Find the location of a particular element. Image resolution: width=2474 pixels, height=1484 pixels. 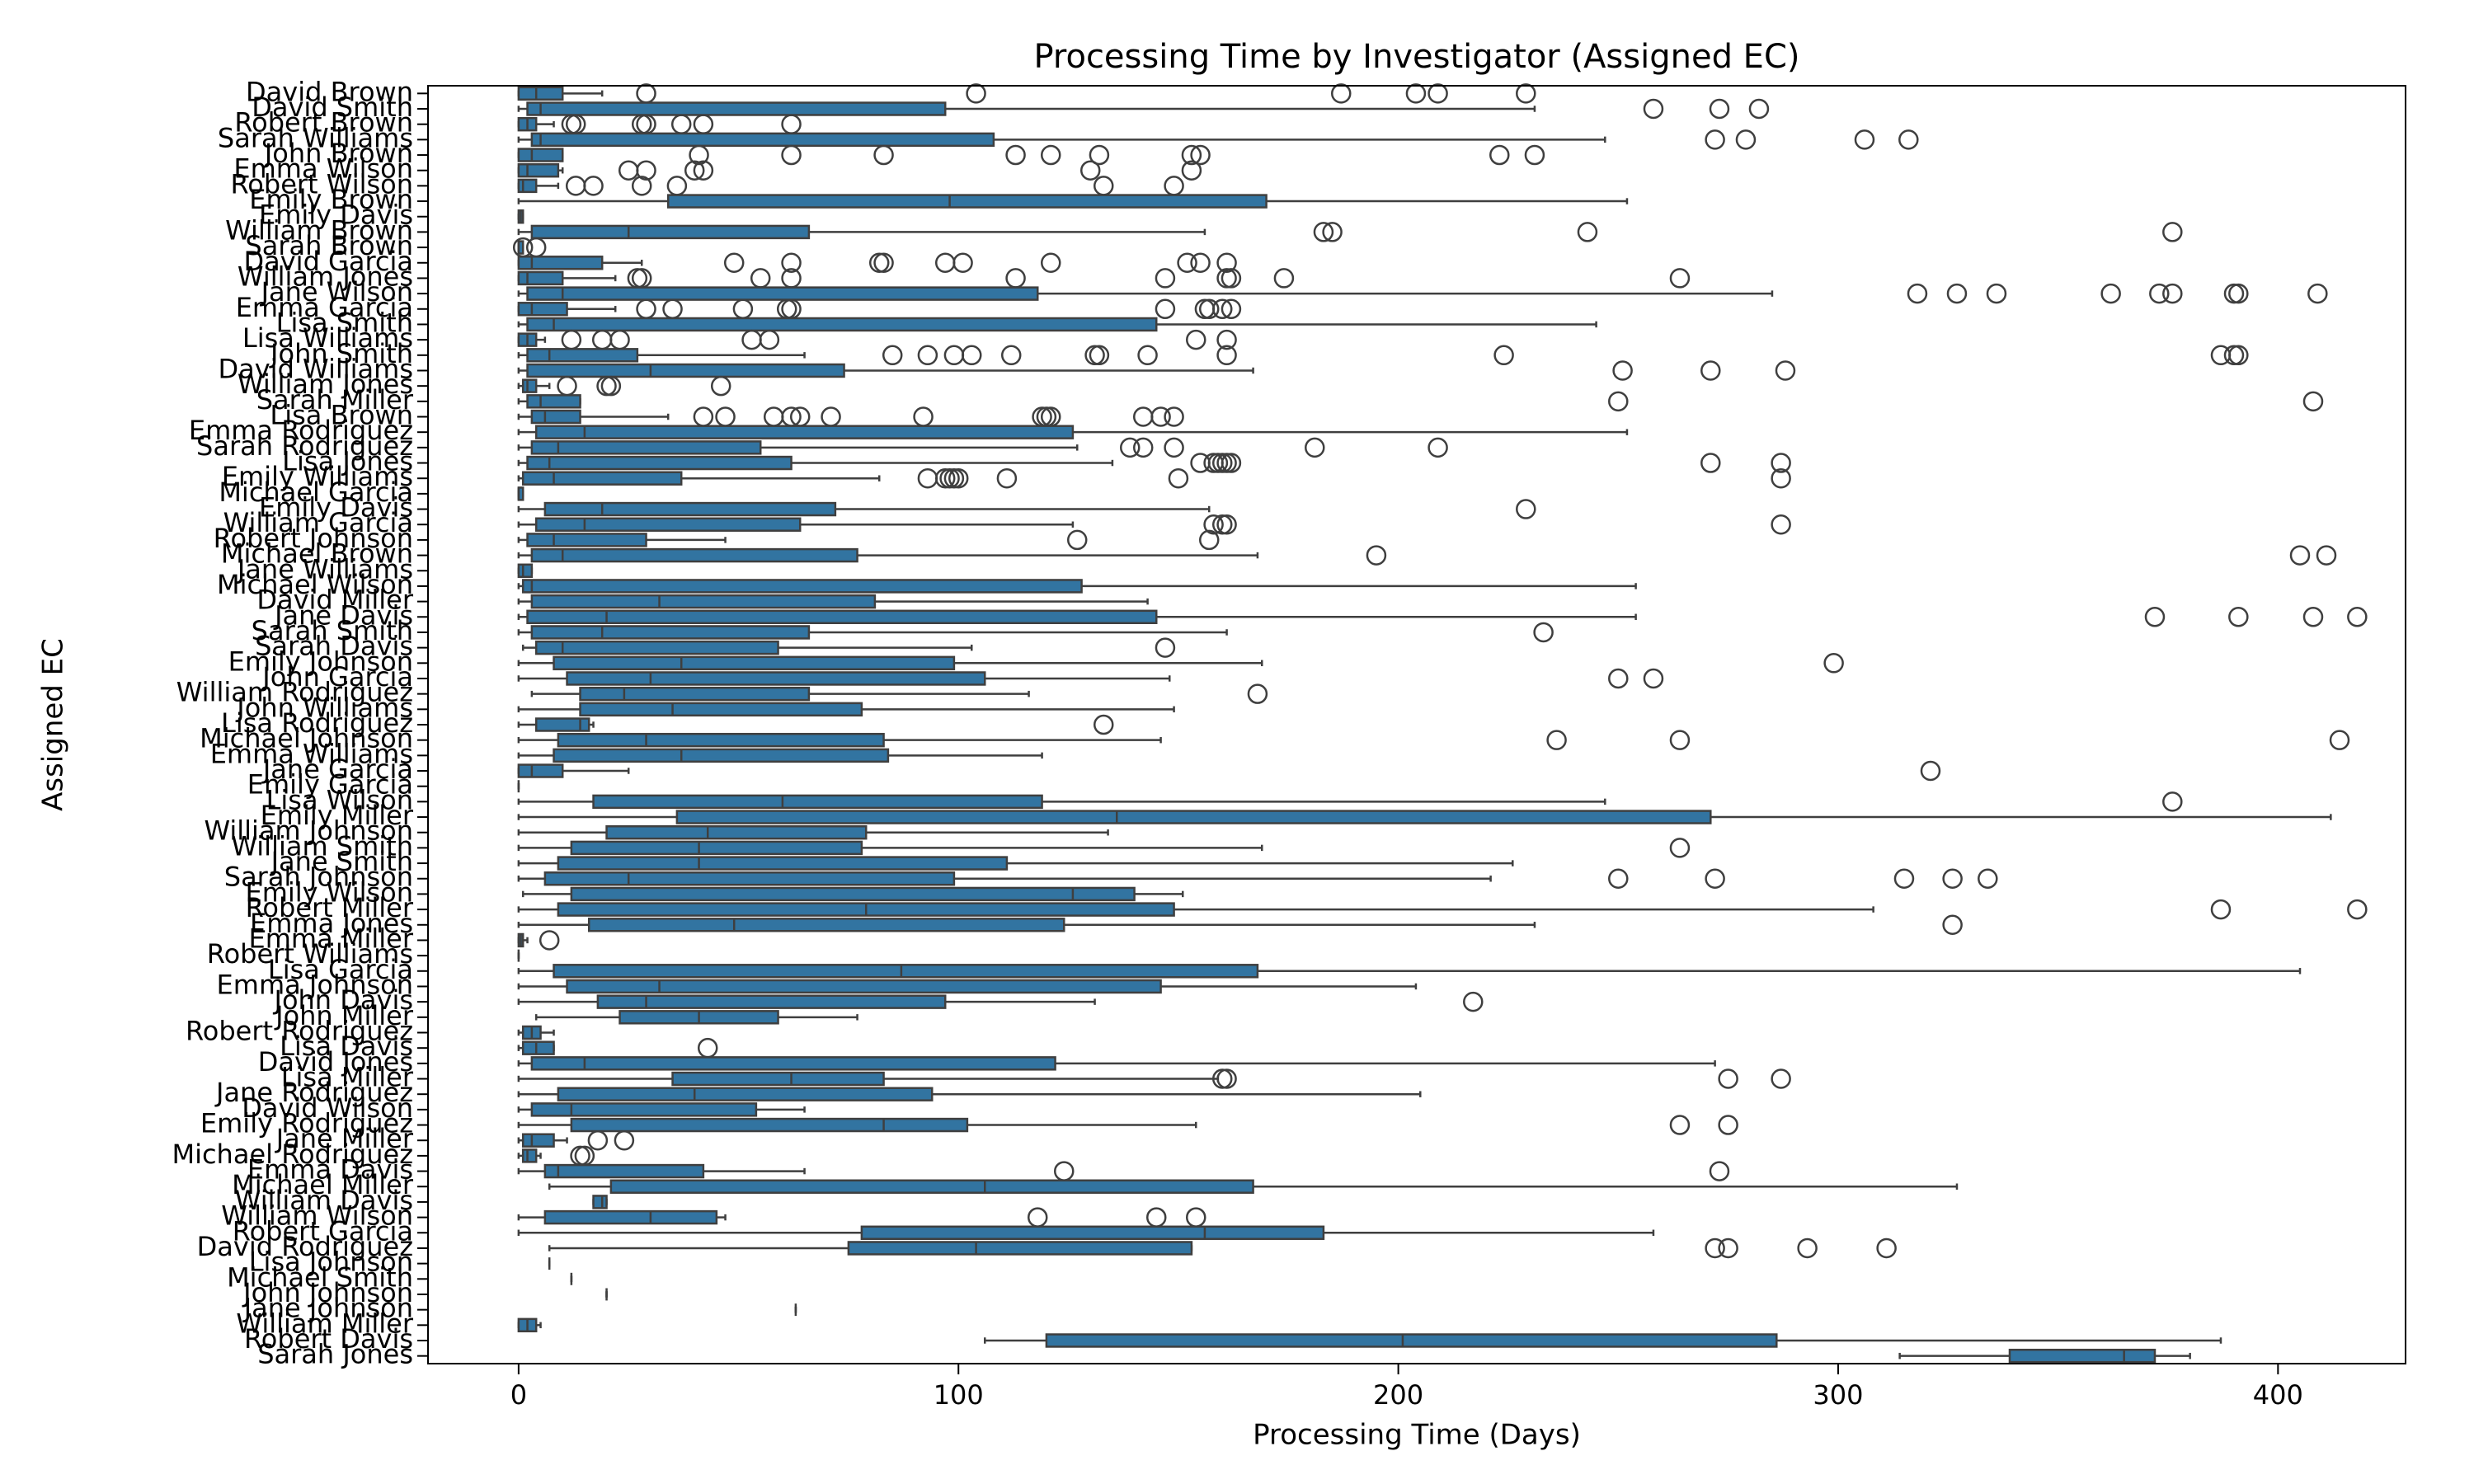

y-tick-label: Lisa Miller is located at coordinates (347, 1077).